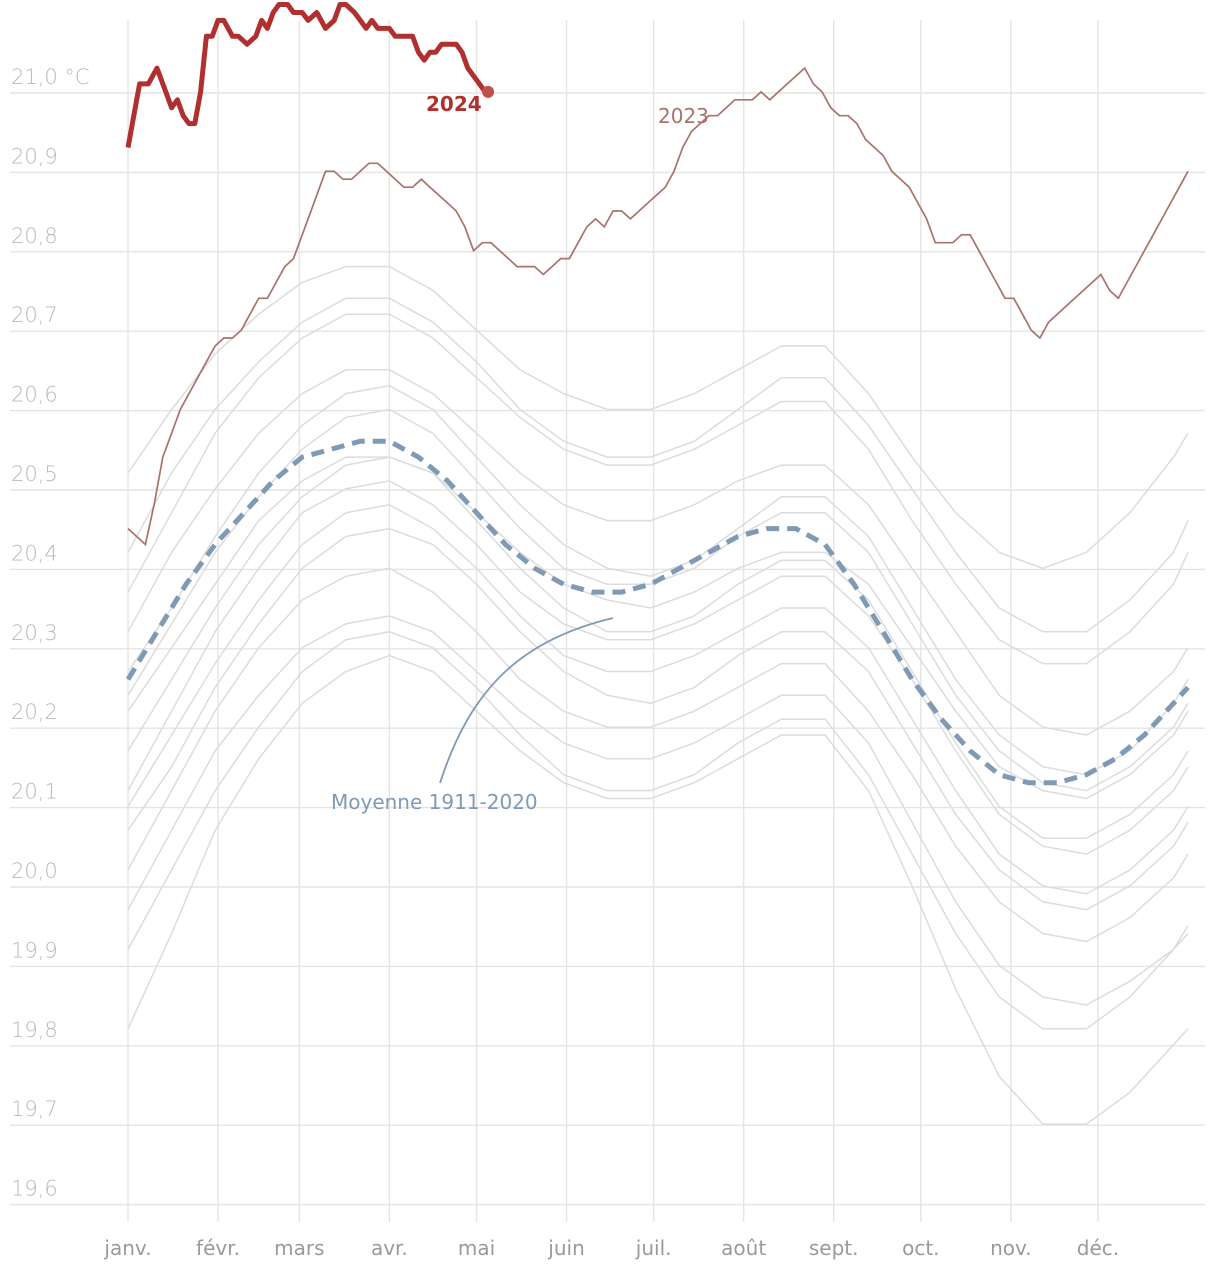 The image size is (1220, 1272). Describe the element at coordinates (834, 1248) in the screenshot. I see `x-tick-label: sept.` at that location.